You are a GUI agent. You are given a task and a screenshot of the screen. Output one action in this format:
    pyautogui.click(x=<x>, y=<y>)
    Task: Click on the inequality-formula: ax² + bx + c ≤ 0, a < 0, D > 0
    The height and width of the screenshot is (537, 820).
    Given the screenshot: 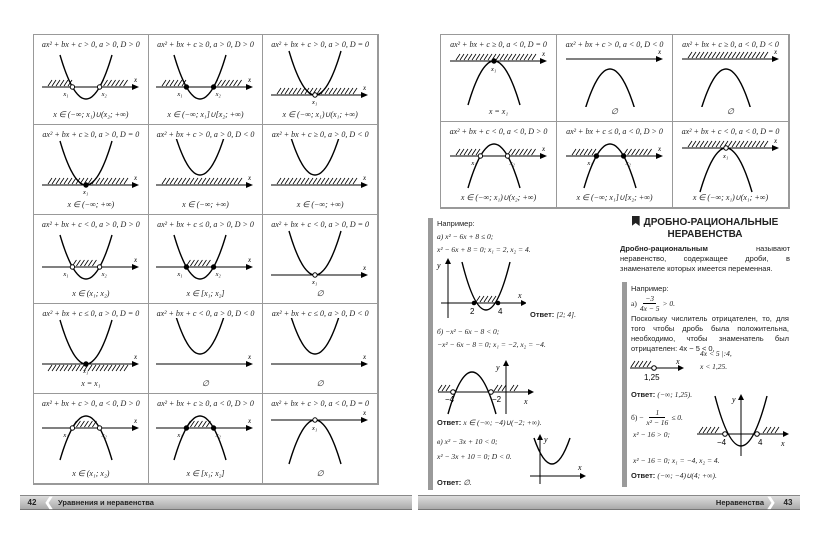 What is the action you would take?
    pyautogui.click(x=614, y=131)
    